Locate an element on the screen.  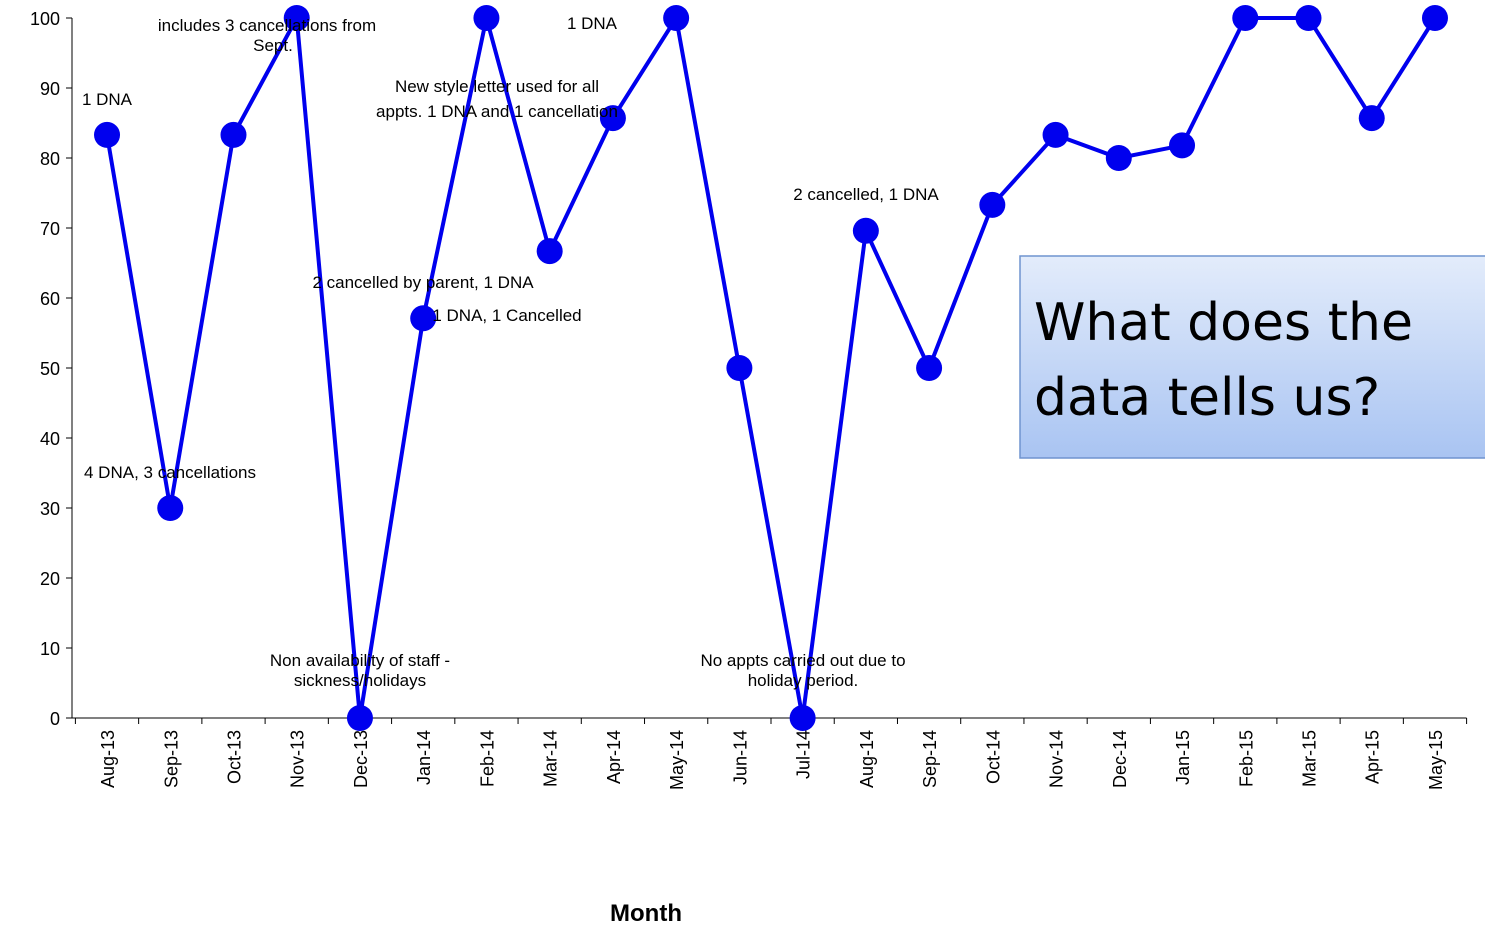
x-tick-label: May-15 is located at coordinates (1436, 760).